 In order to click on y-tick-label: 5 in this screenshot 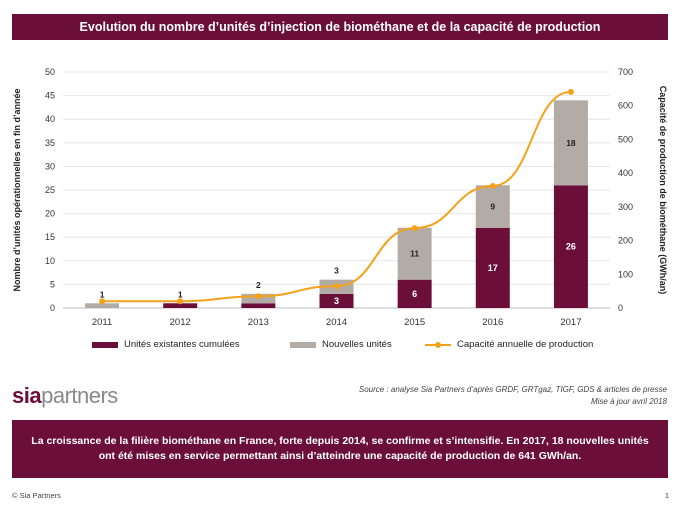, I will do `click(52, 284)`.